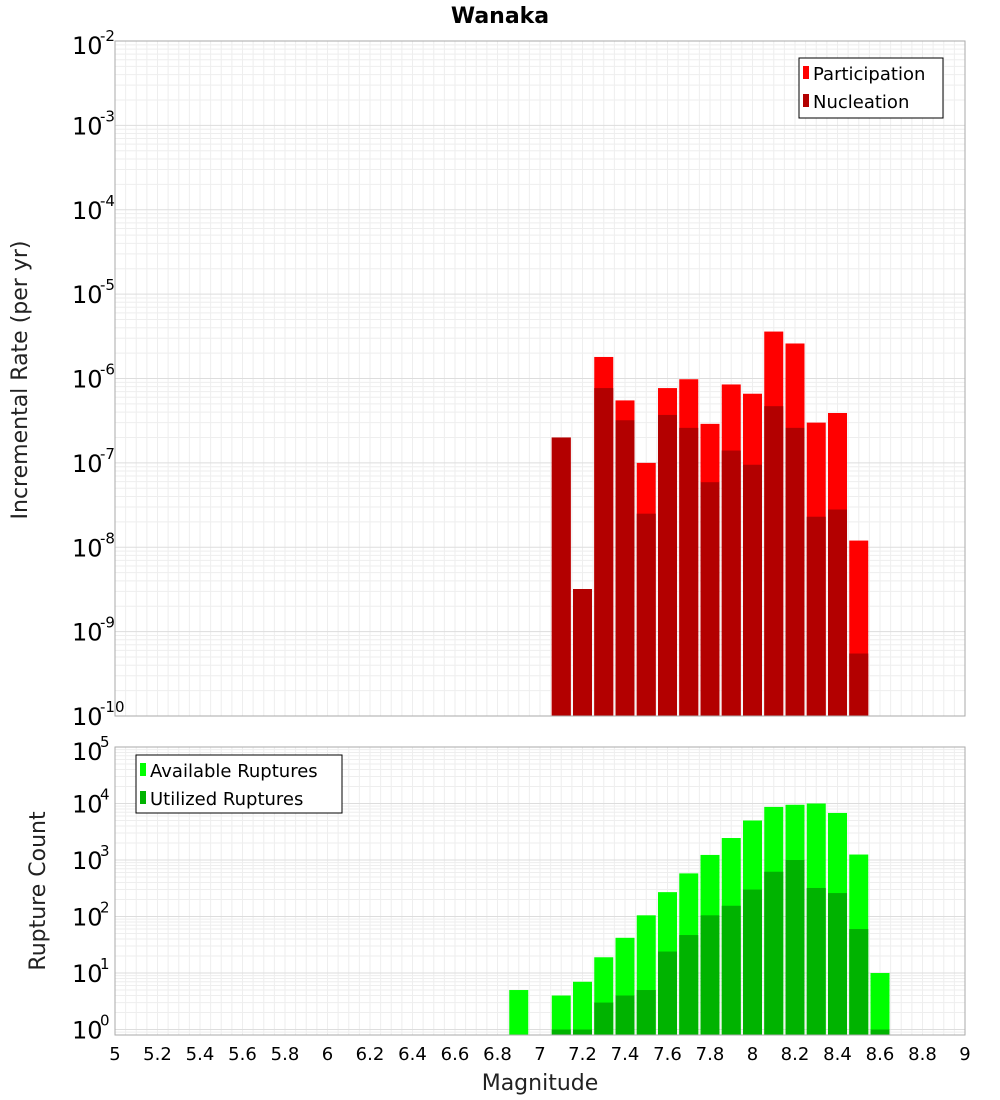 This screenshot has width=1000, height=1100. Describe the element at coordinates (107, 201) in the screenshot. I see `y-tick-exponent: -4` at that location.